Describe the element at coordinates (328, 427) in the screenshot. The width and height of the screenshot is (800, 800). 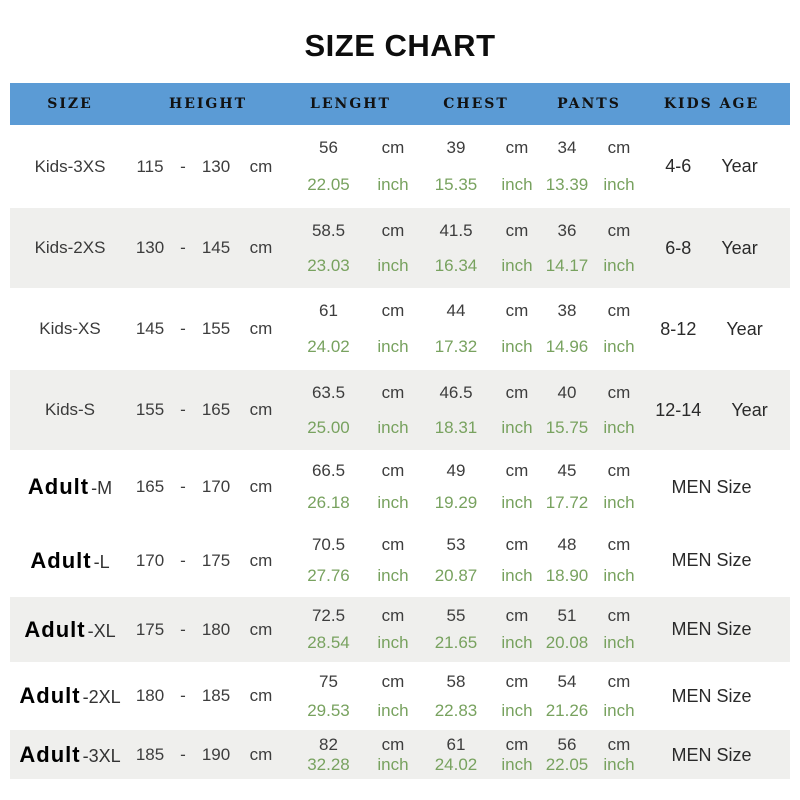
I see `length-inch-value: 25.00` at that location.